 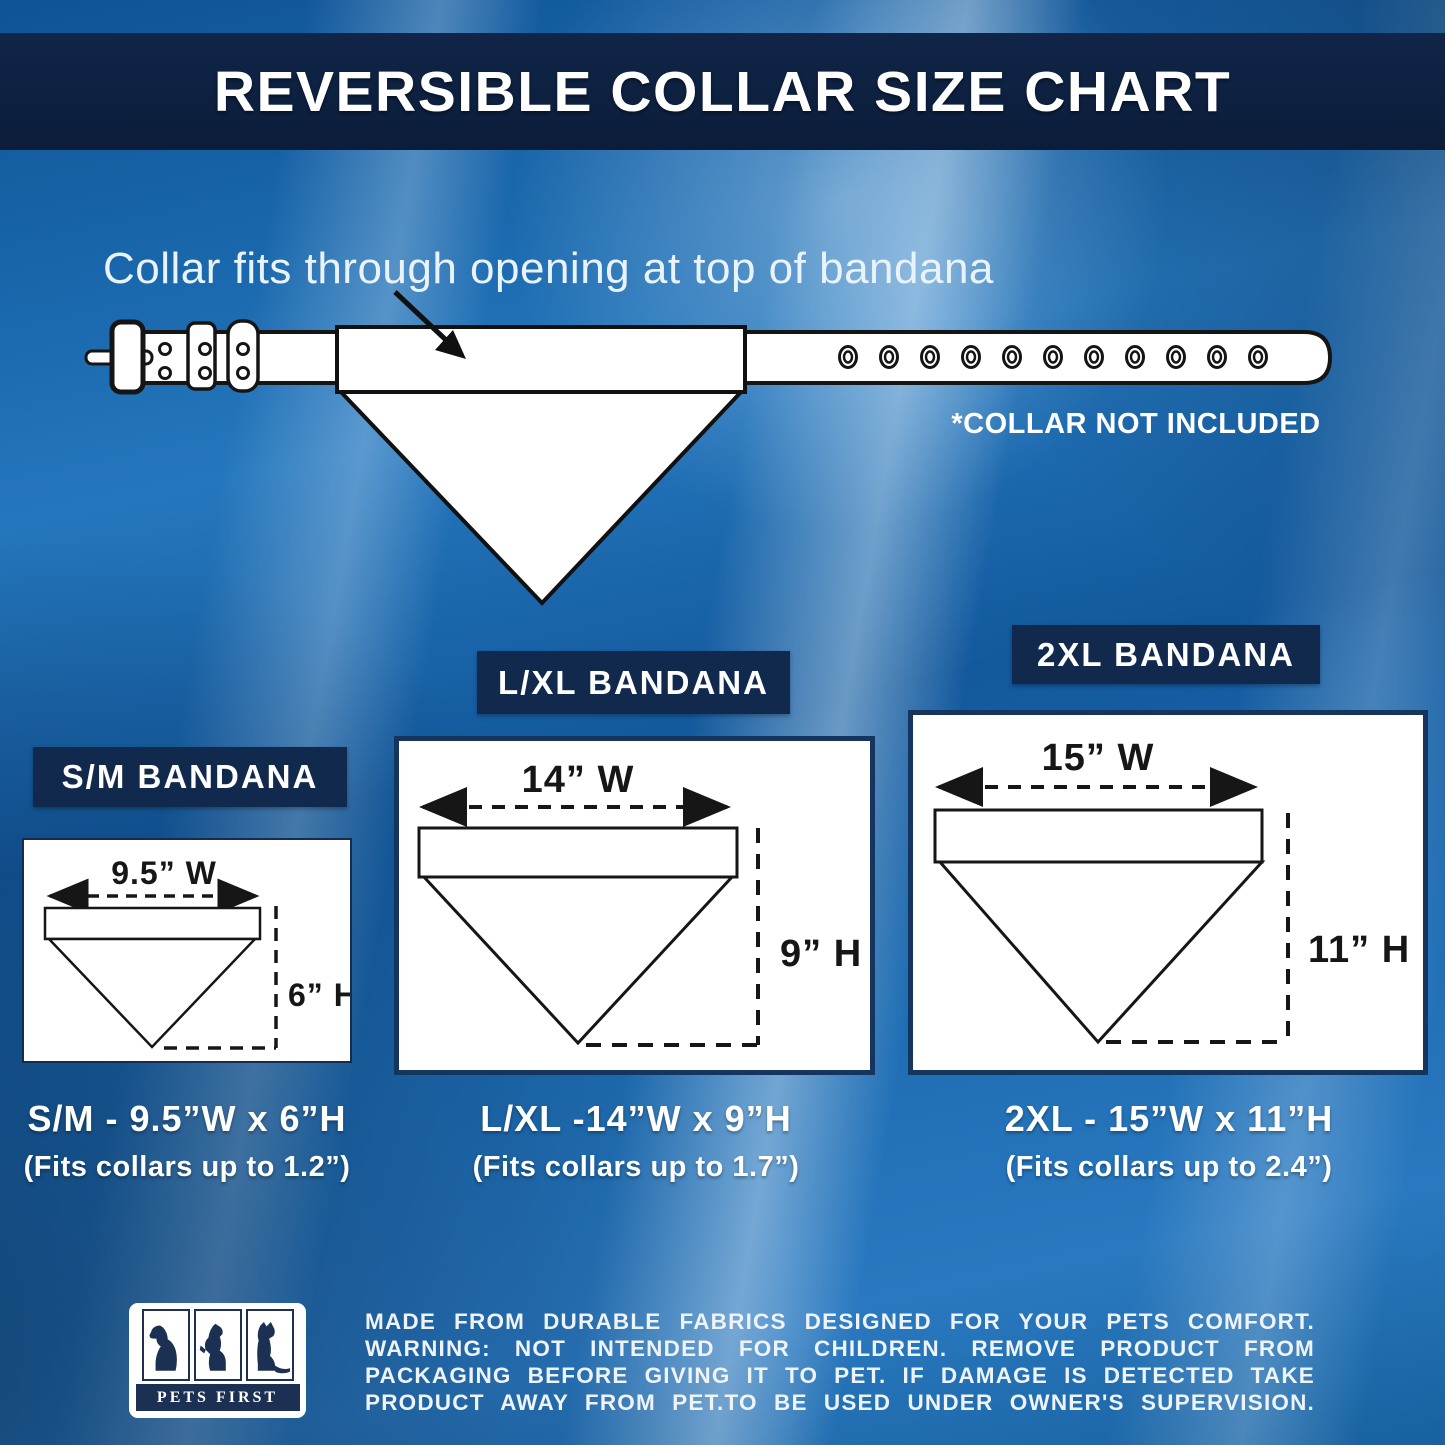 I want to click on 2xl-bandana-triangle, so click(x=1101, y=952).